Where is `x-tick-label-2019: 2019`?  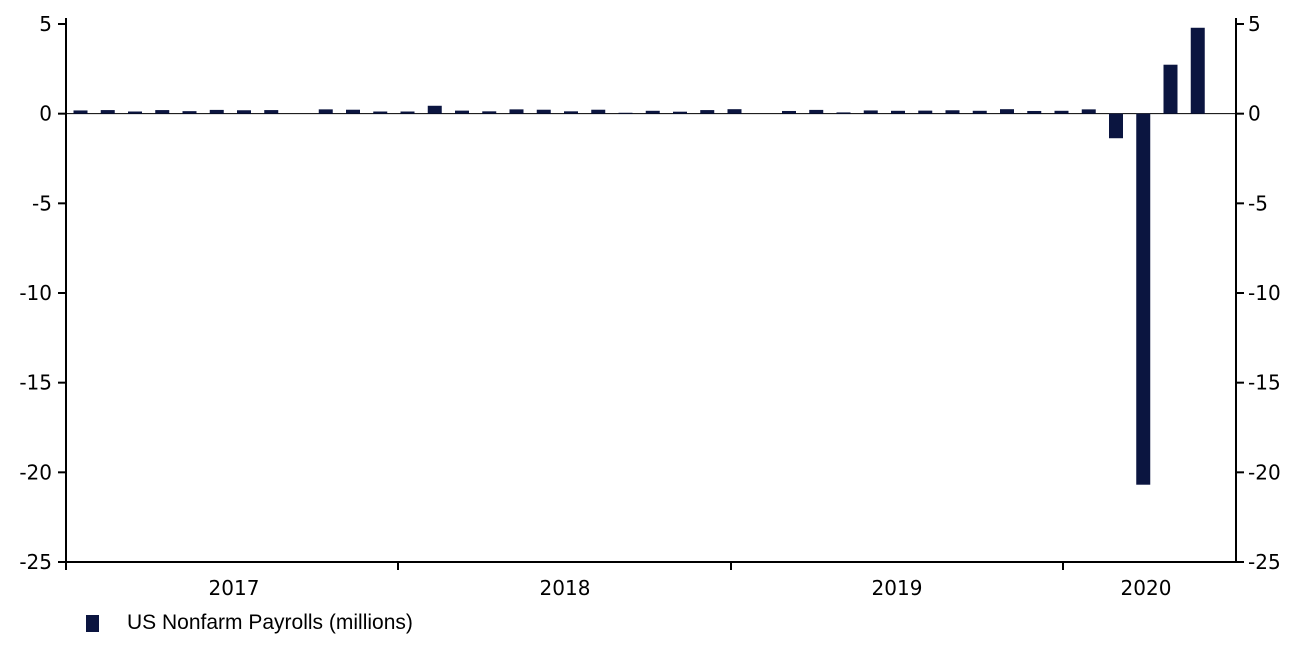 x-tick-label-2019: 2019 is located at coordinates (897, 588).